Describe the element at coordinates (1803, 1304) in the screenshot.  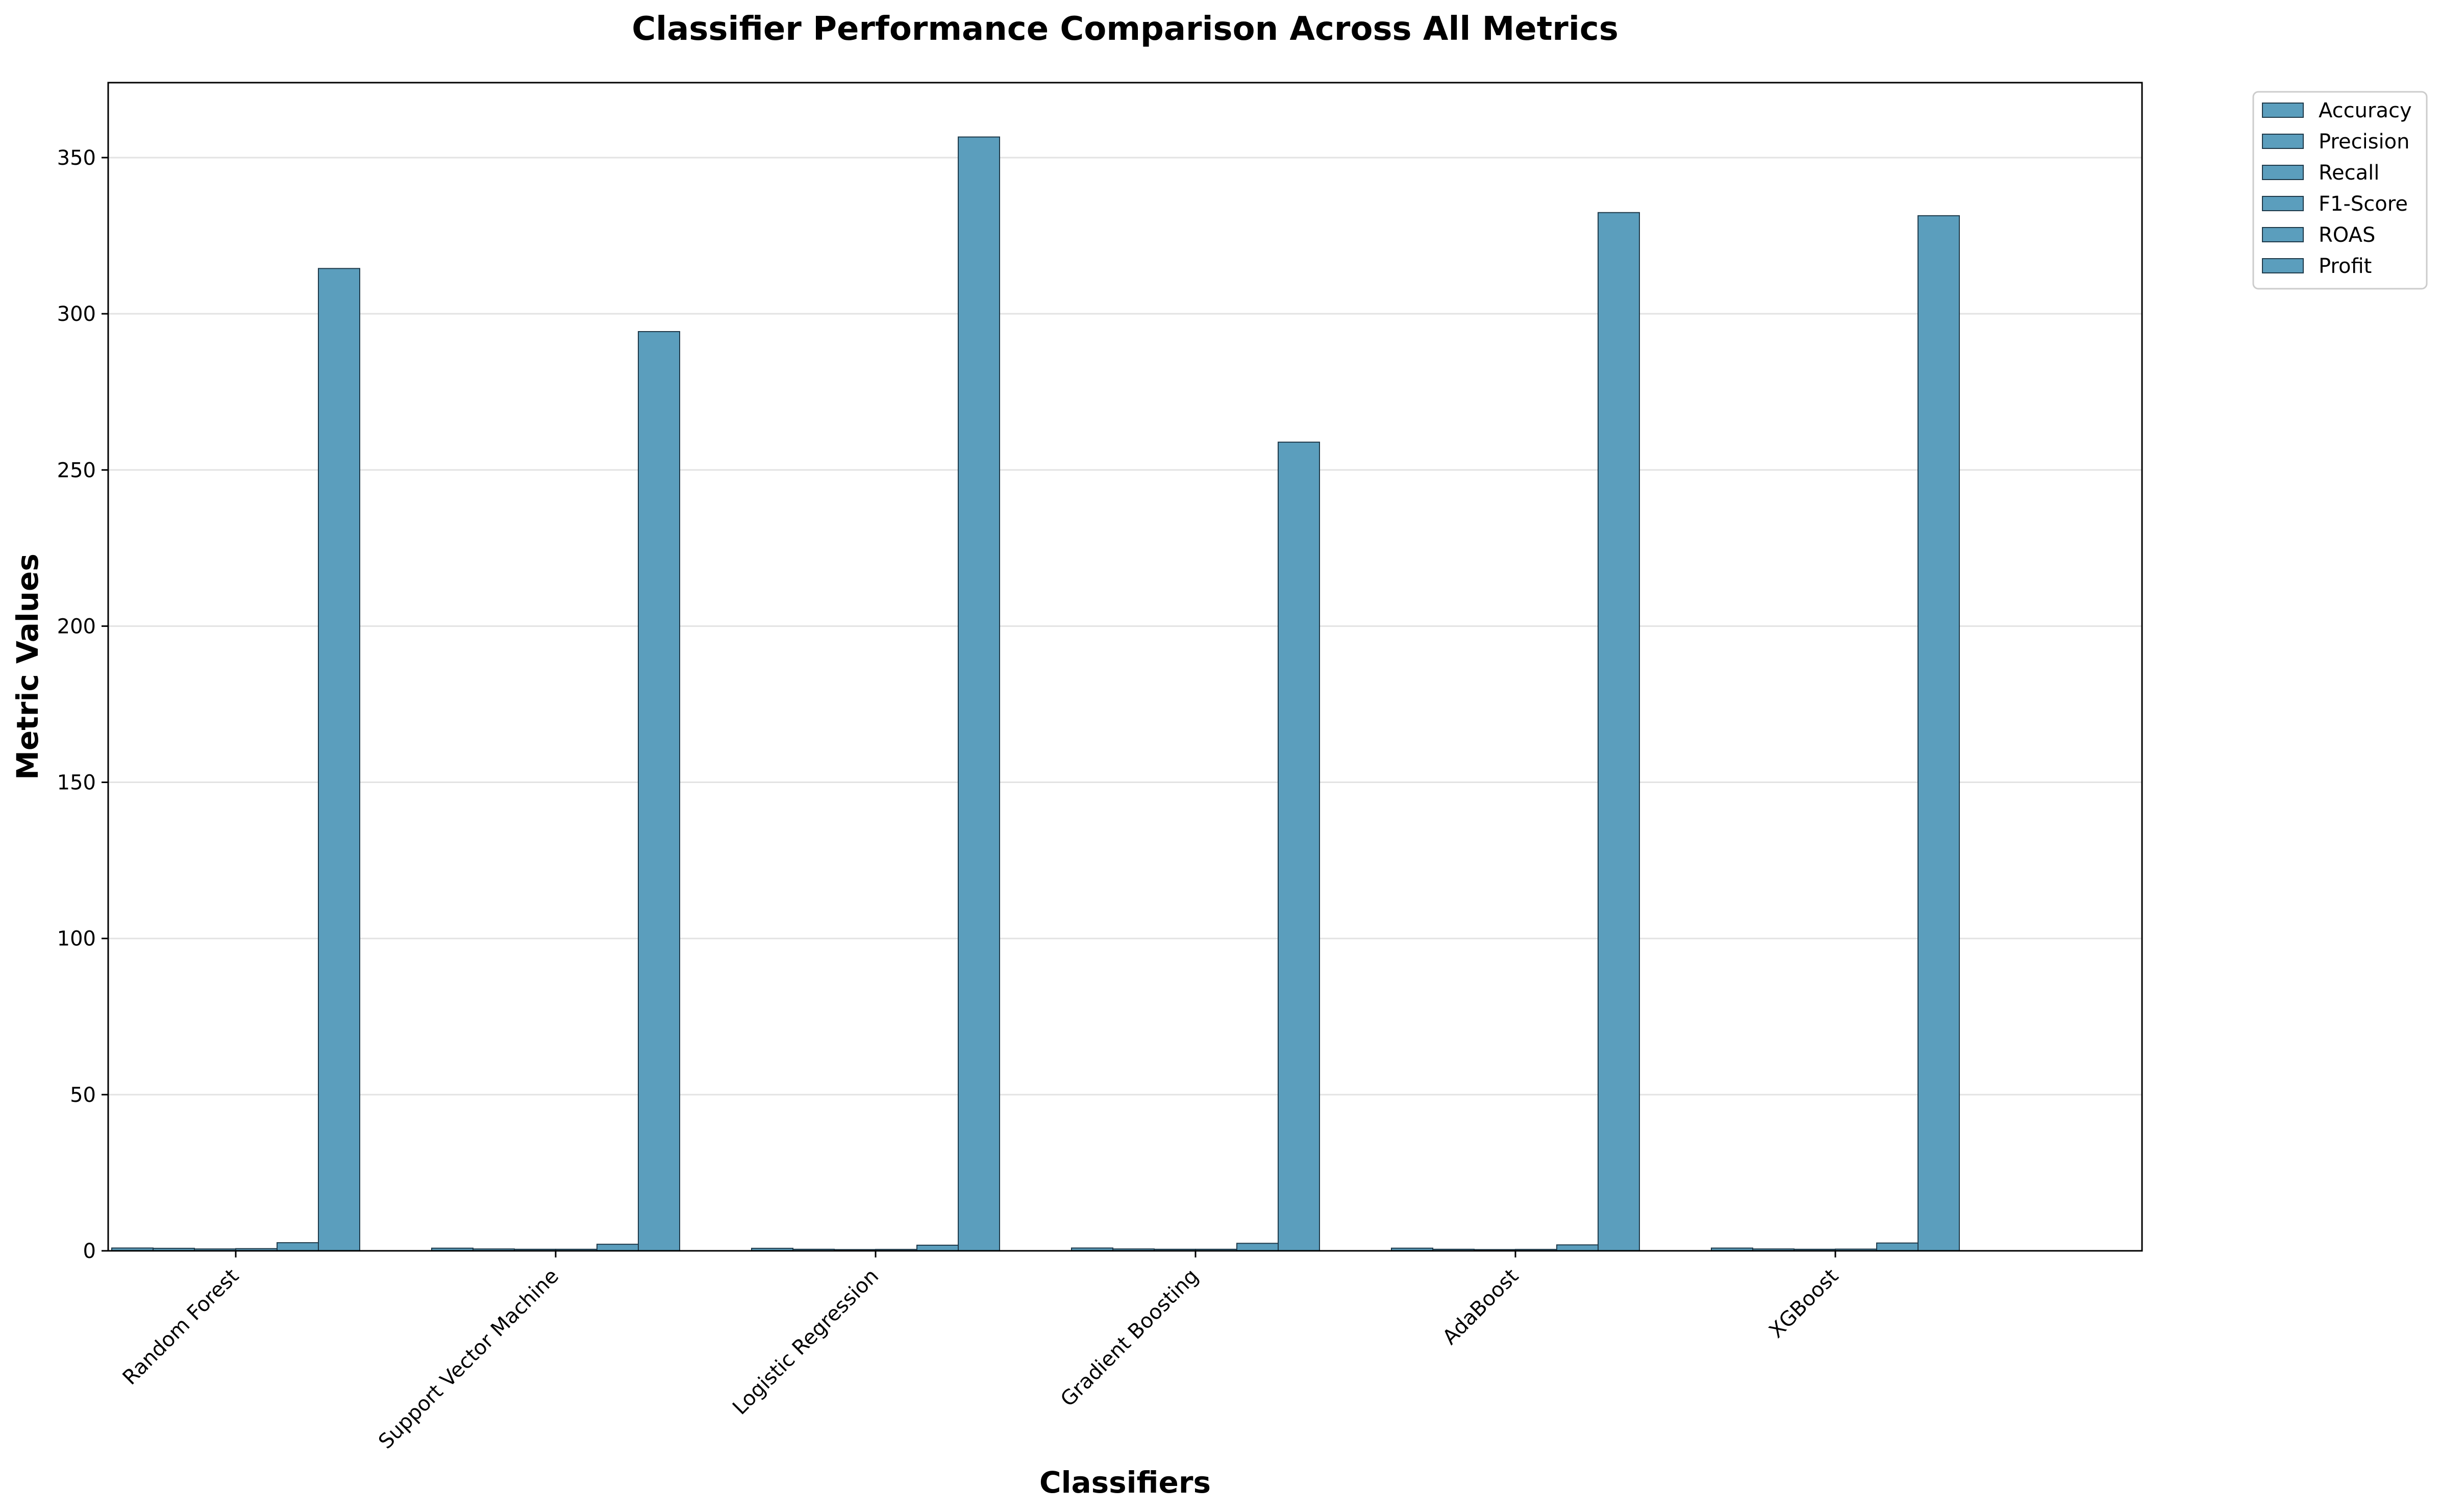
I see `x-tick-label: XGBoost` at that location.